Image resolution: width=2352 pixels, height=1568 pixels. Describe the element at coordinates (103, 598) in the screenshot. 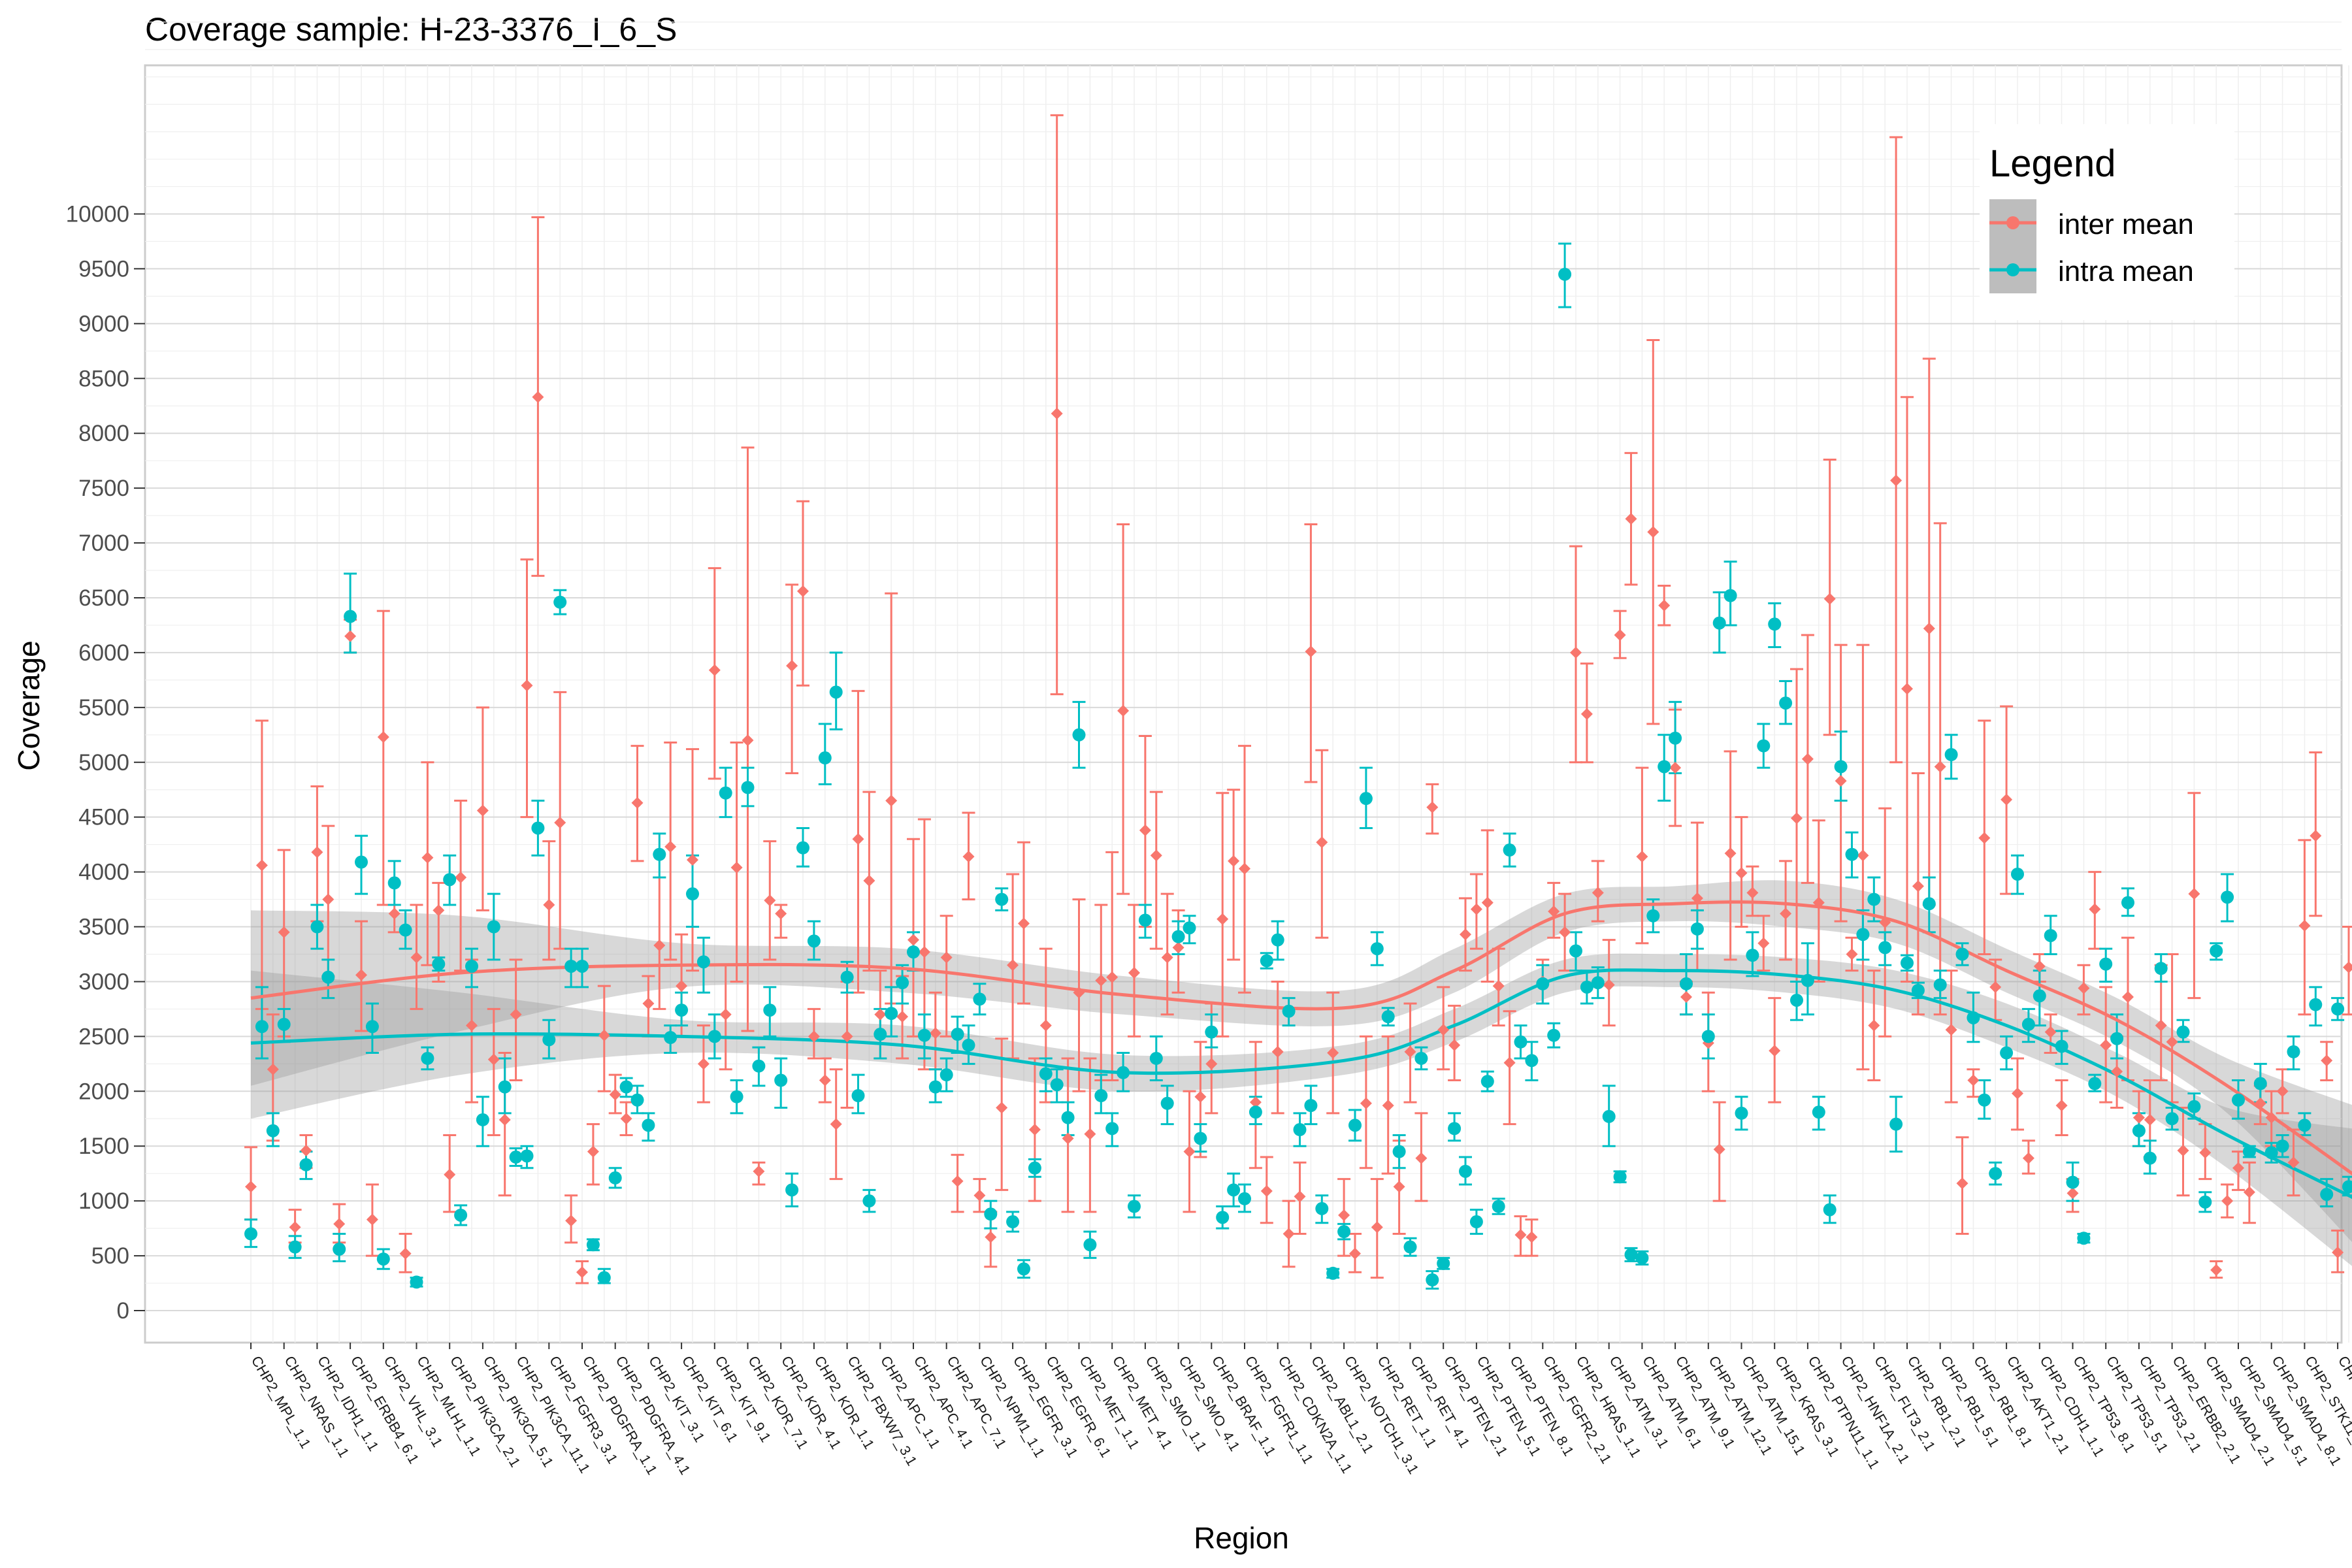

I see `y-tick-label: 6500` at that location.